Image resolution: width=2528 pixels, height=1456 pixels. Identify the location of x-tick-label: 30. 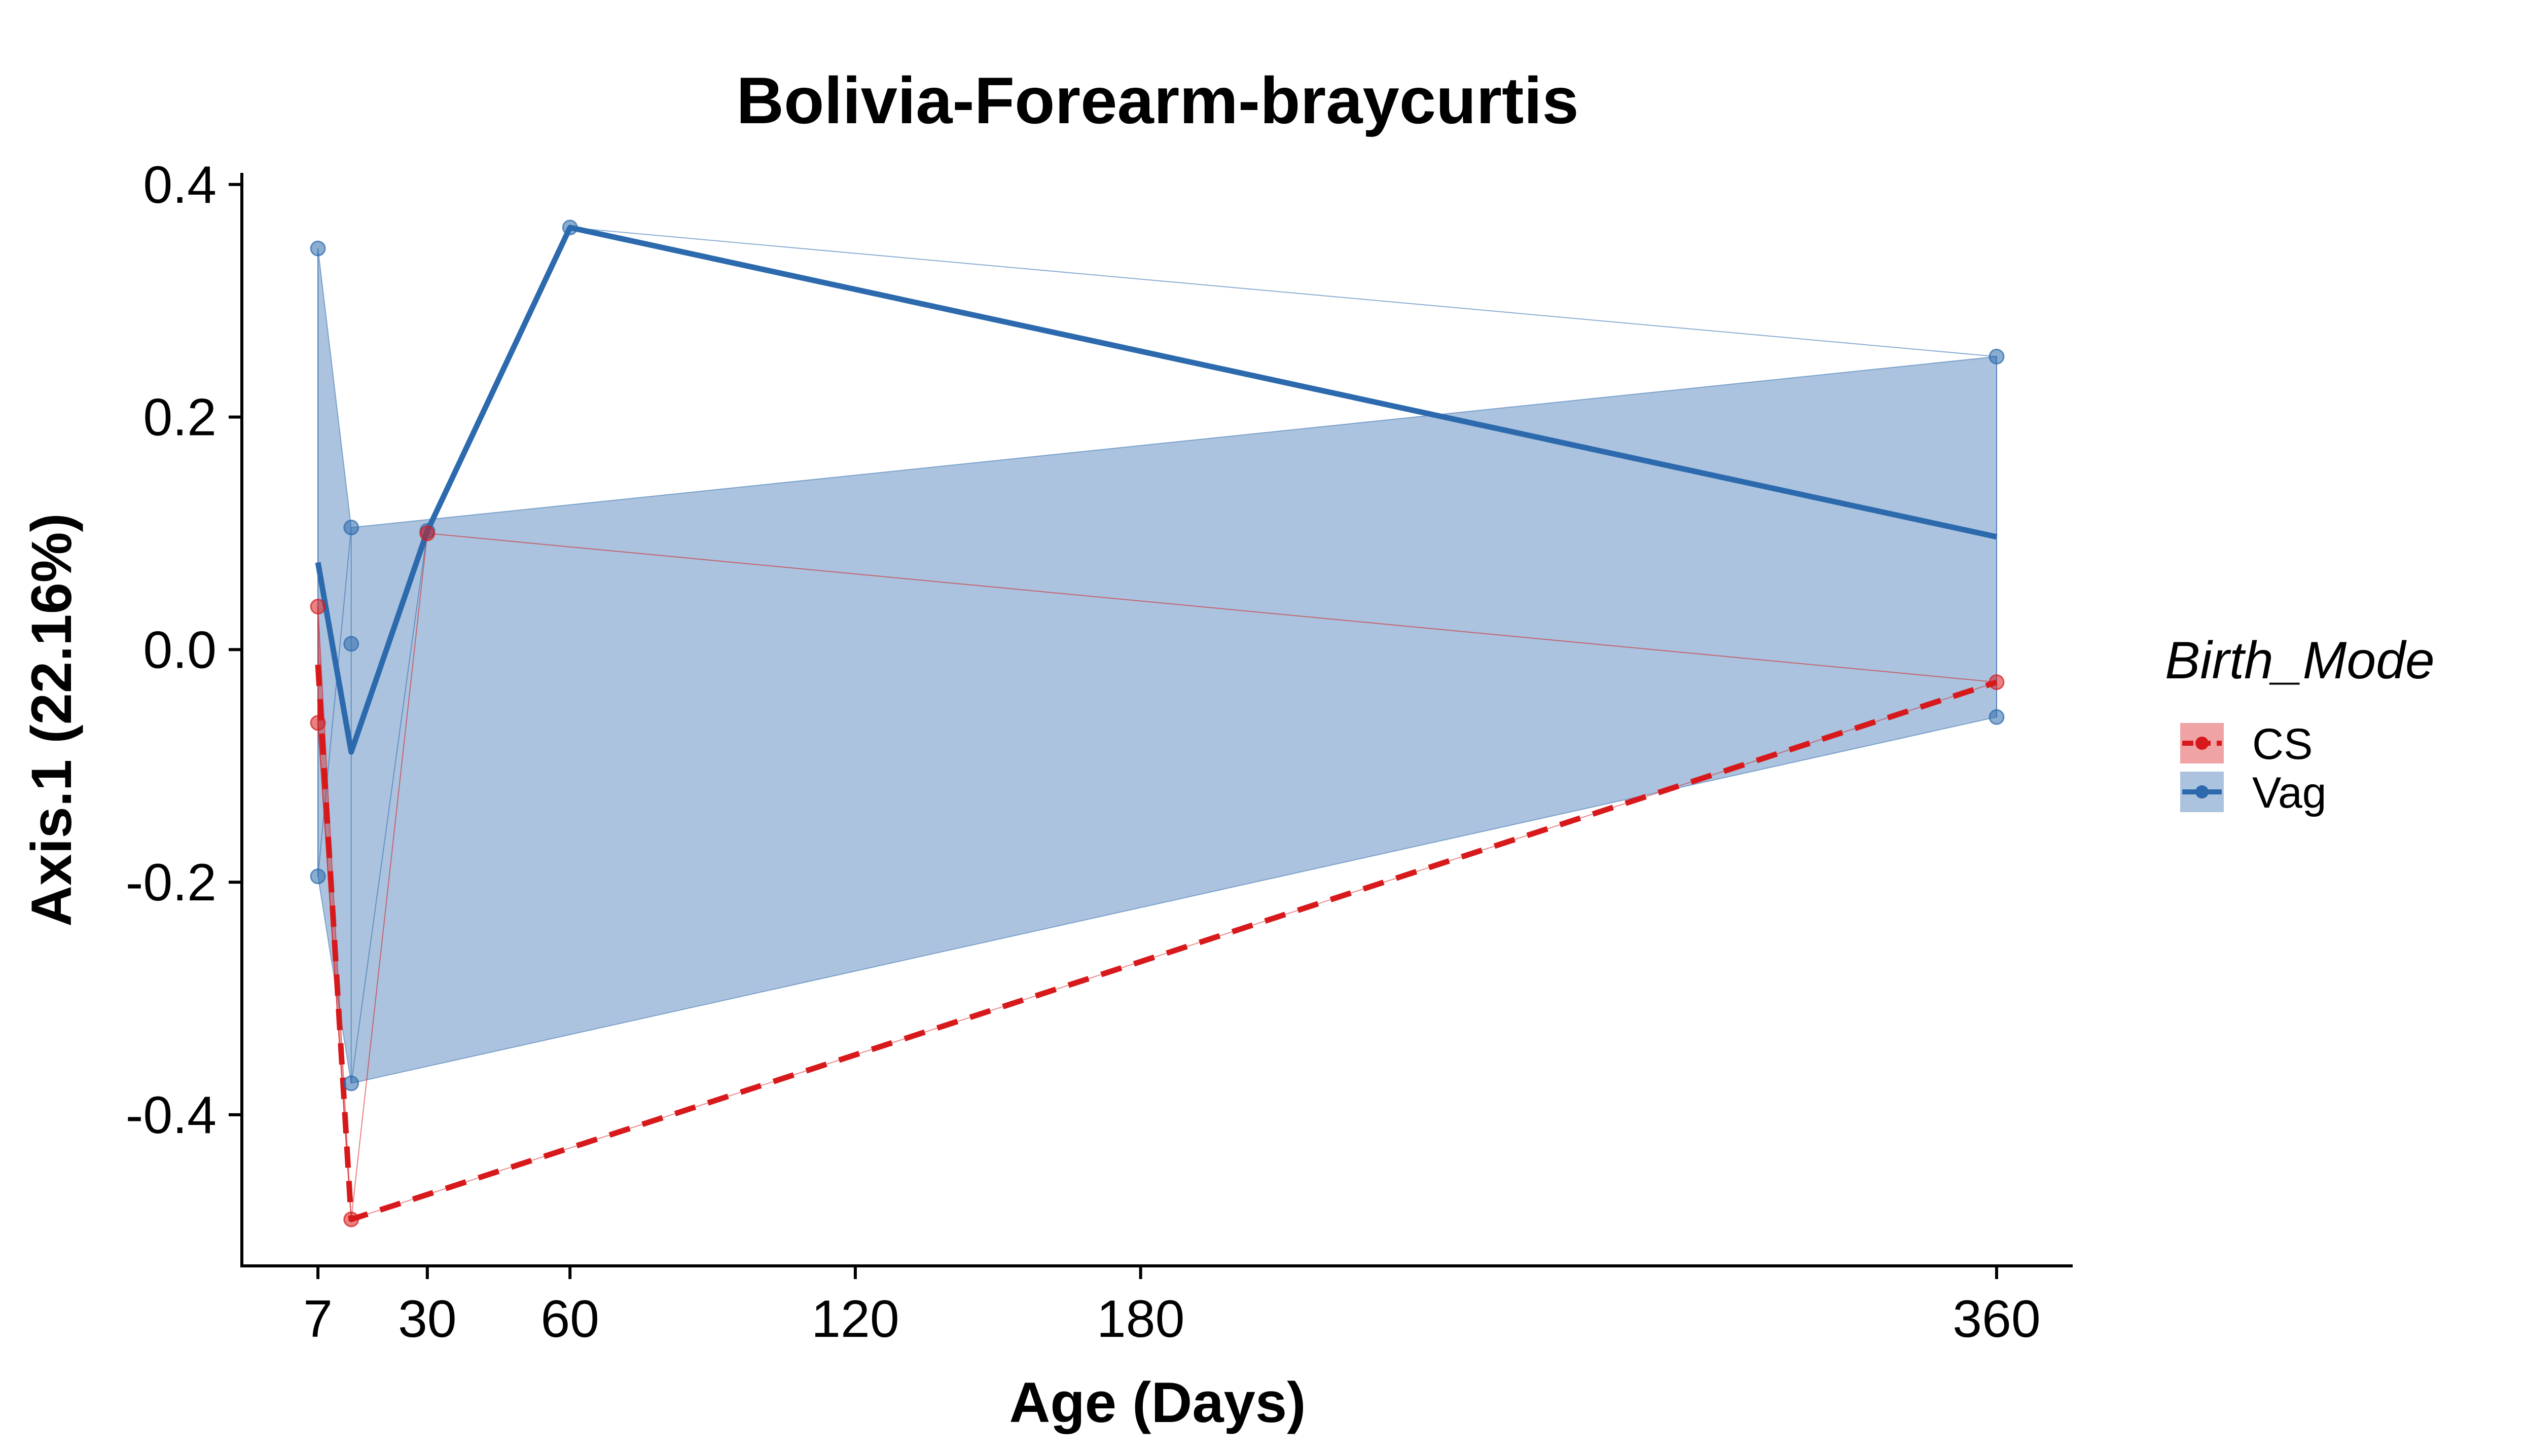
(428, 1319).